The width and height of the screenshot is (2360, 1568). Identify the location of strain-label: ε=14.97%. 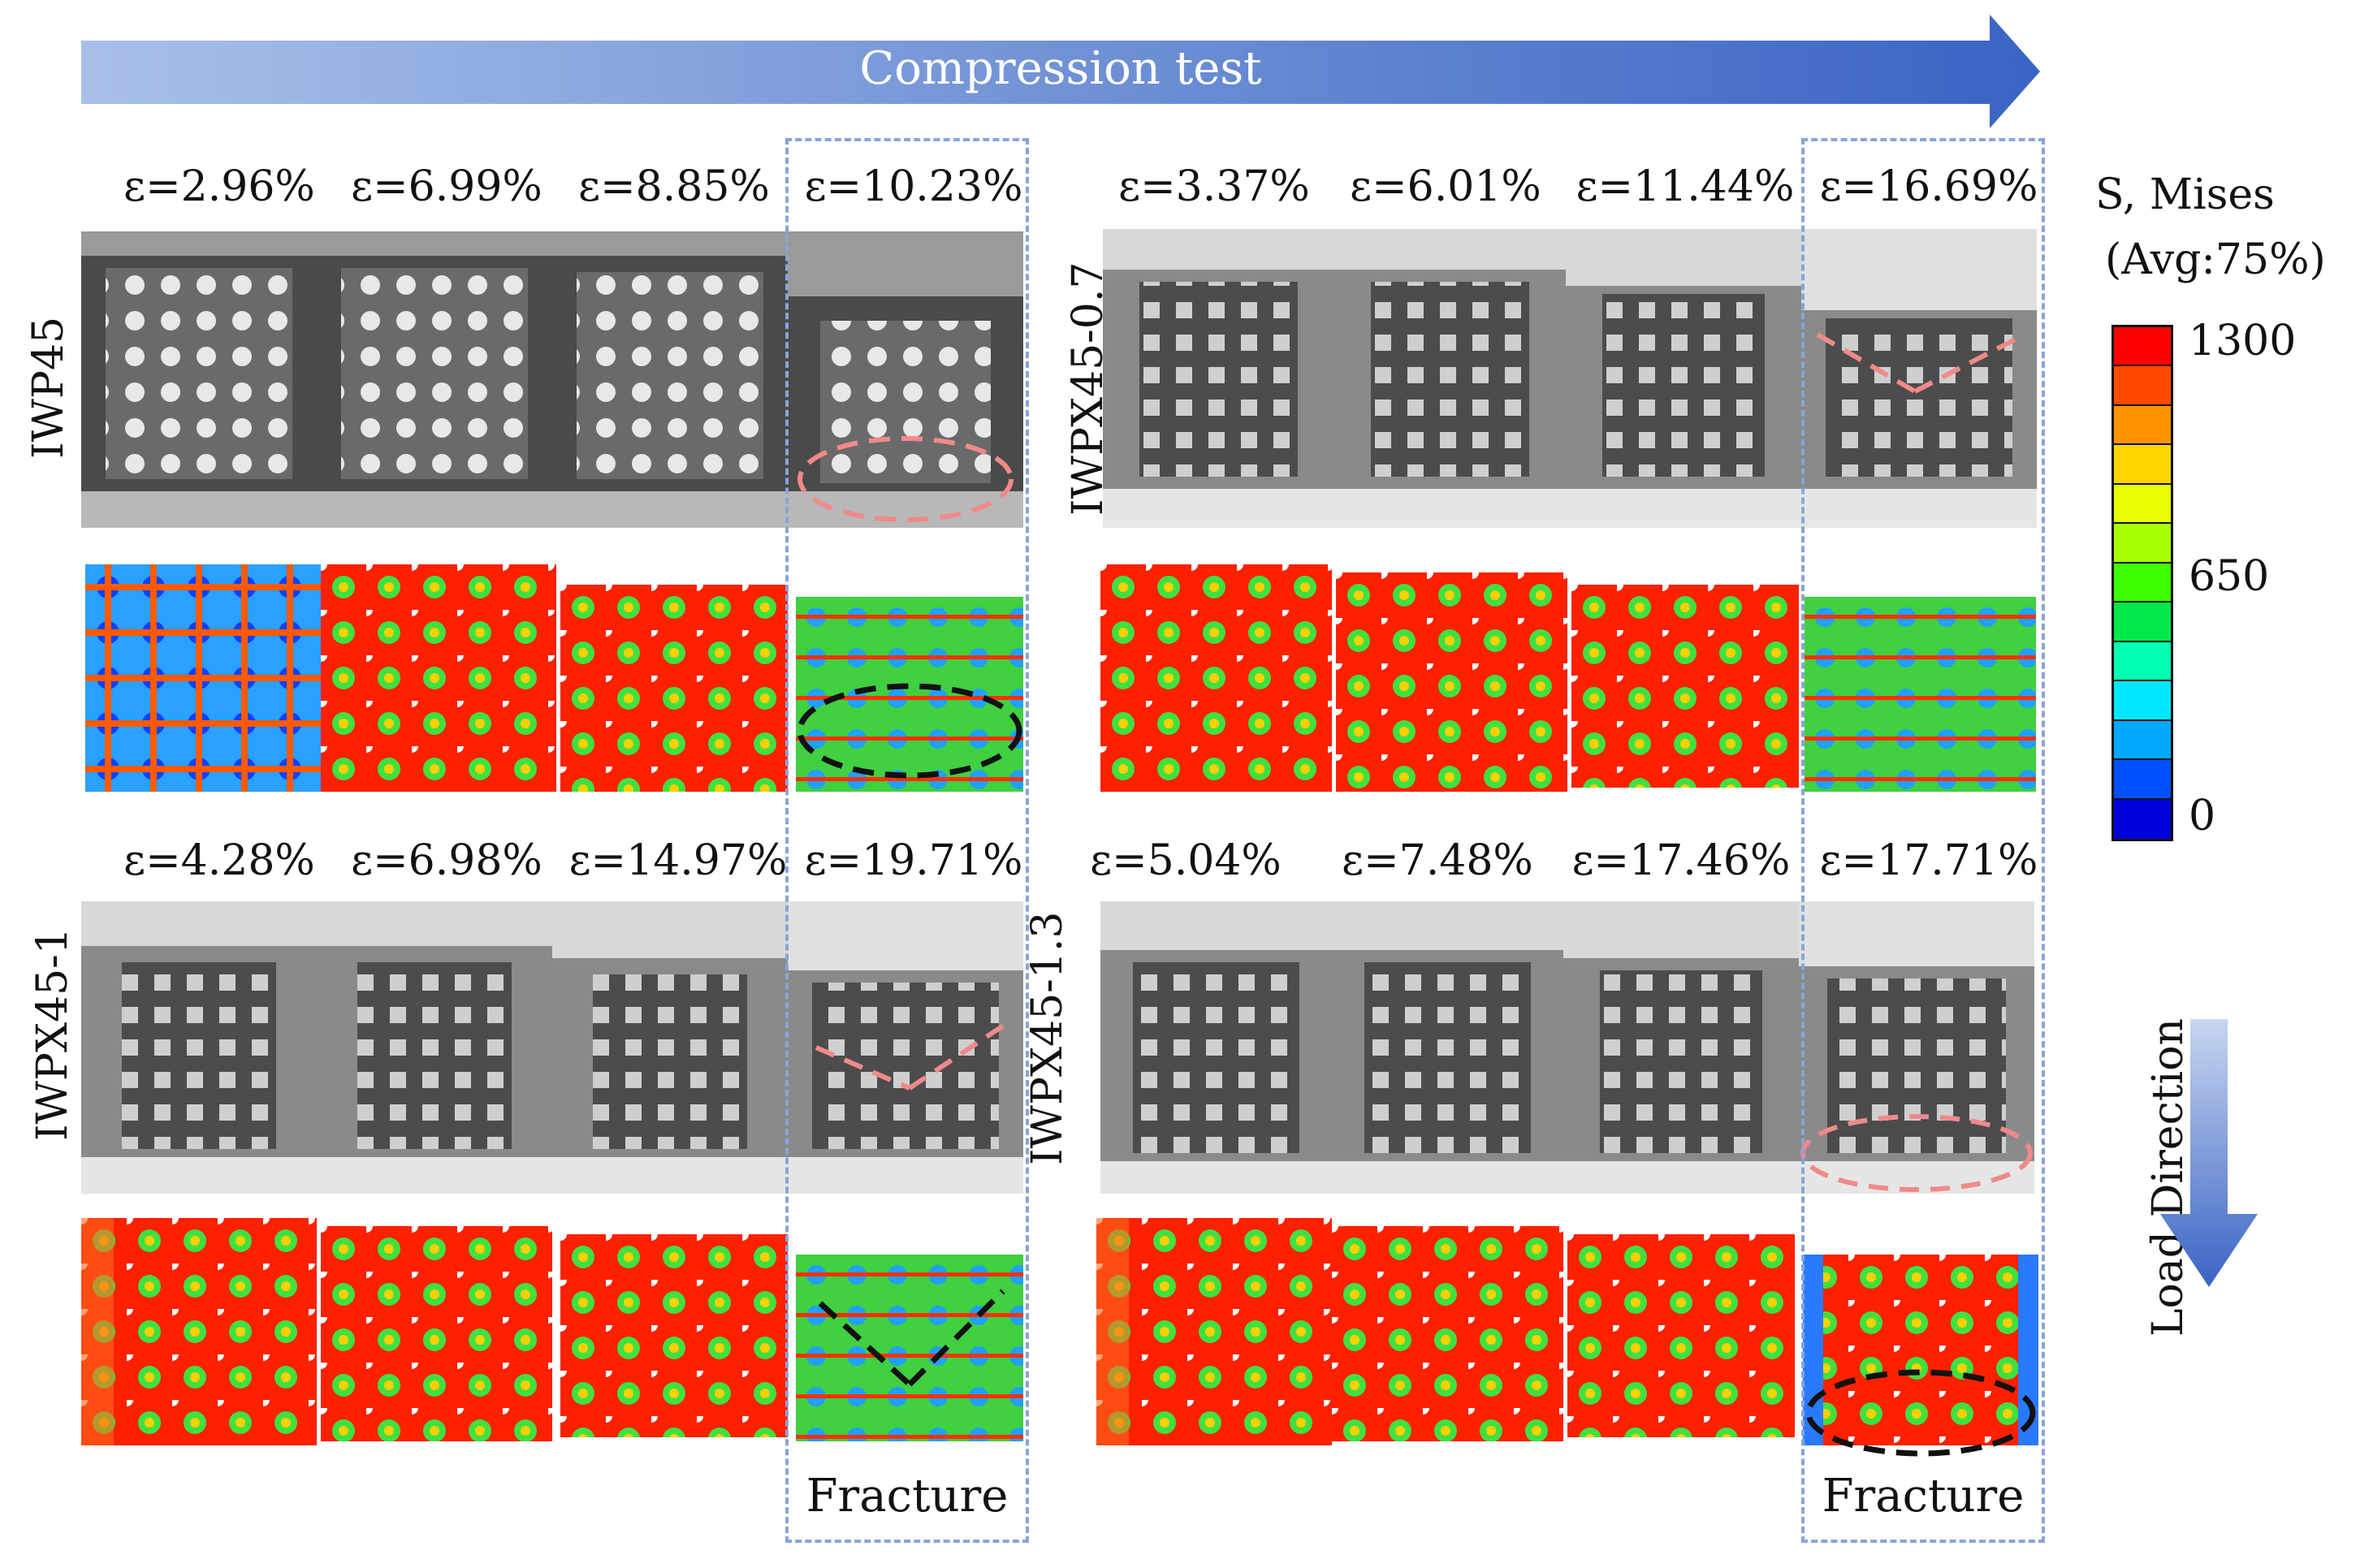
(678, 860).